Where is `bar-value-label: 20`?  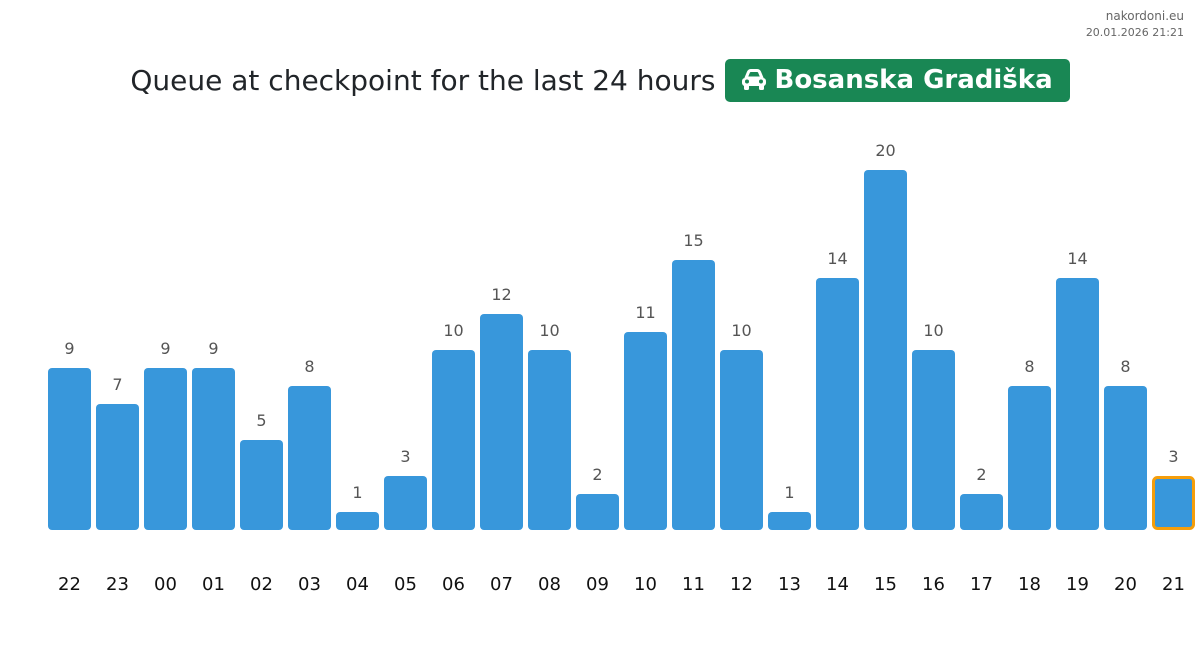
bar-value-label: 20 is located at coordinates (885, 150).